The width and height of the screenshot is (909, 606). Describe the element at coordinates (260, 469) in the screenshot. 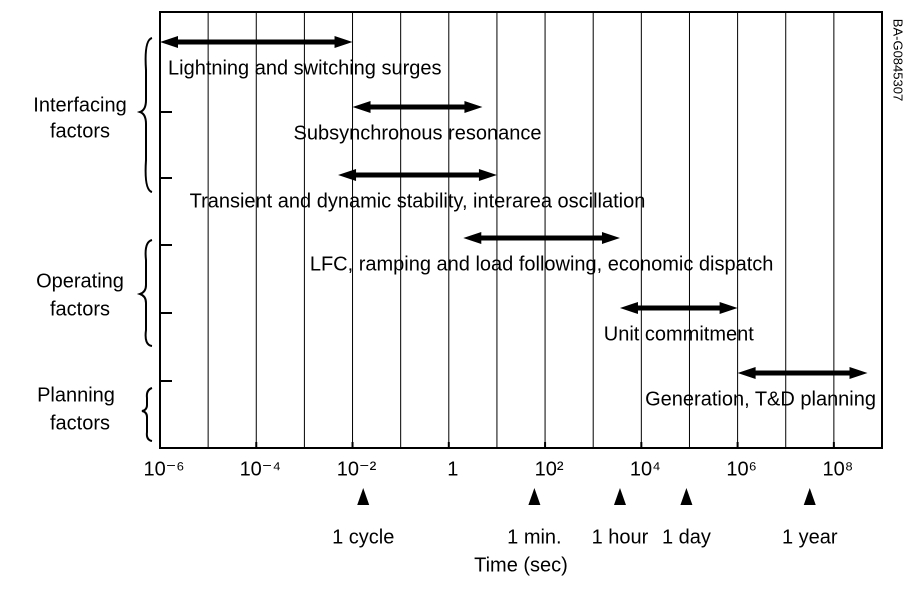

I see `x-tick-label: 10⁻⁴` at that location.